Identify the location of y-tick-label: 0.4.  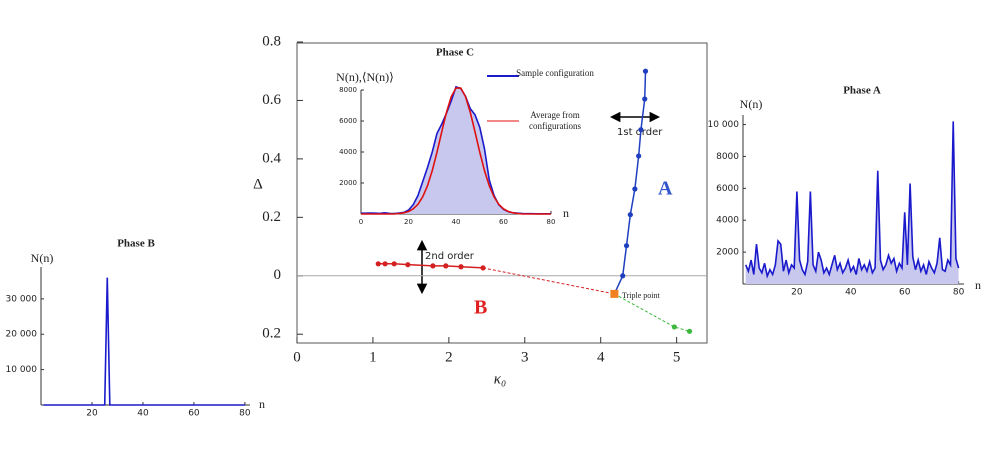
(271, 158).